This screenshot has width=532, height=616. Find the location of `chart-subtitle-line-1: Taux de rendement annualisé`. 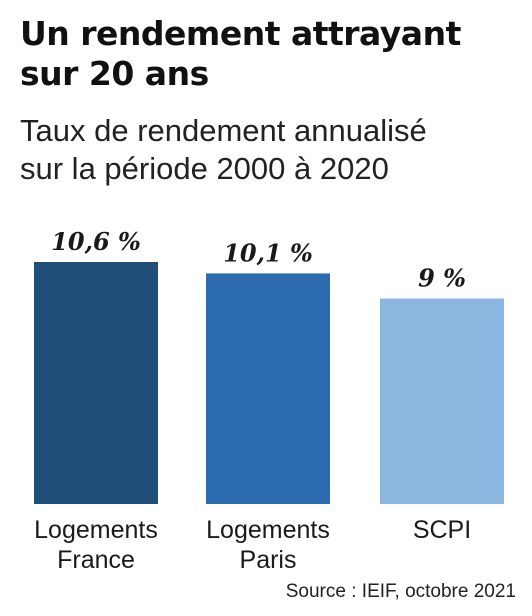

chart-subtitle-line-1: Taux de rendement annualisé is located at coordinates (223, 130).